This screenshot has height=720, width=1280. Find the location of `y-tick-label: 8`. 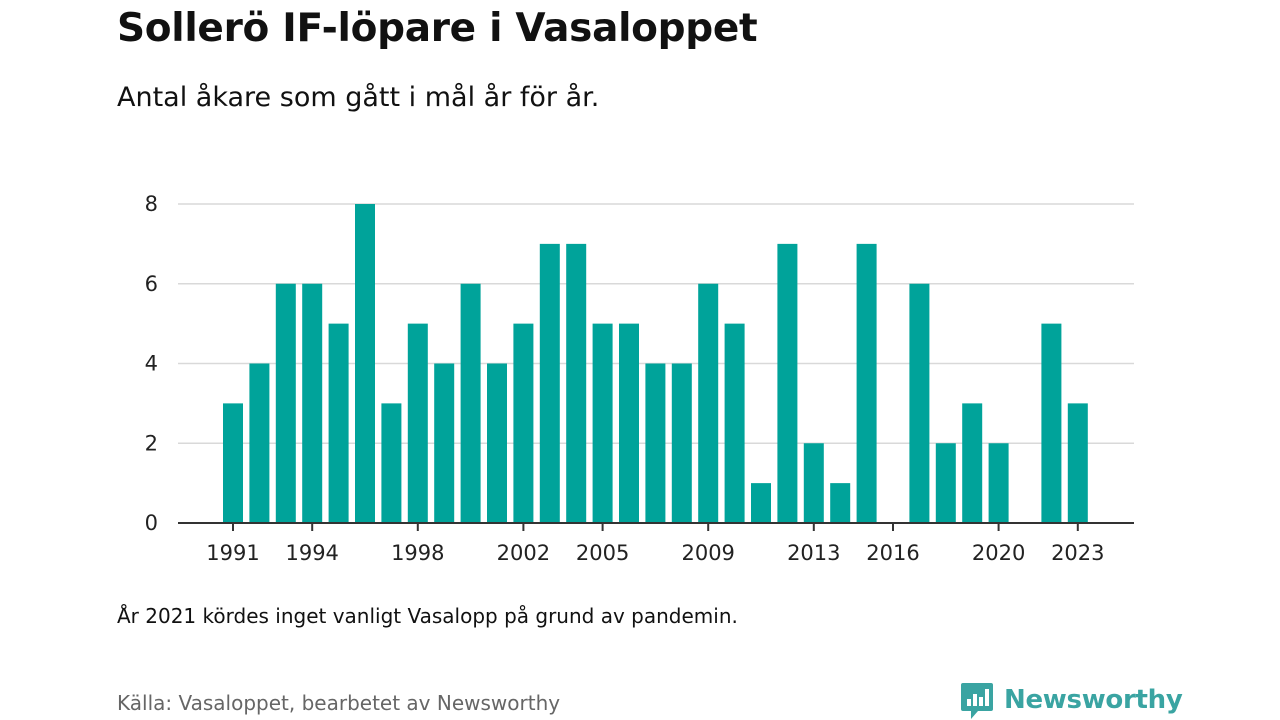

y-tick-label: 8 is located at coordinates (151, 204).